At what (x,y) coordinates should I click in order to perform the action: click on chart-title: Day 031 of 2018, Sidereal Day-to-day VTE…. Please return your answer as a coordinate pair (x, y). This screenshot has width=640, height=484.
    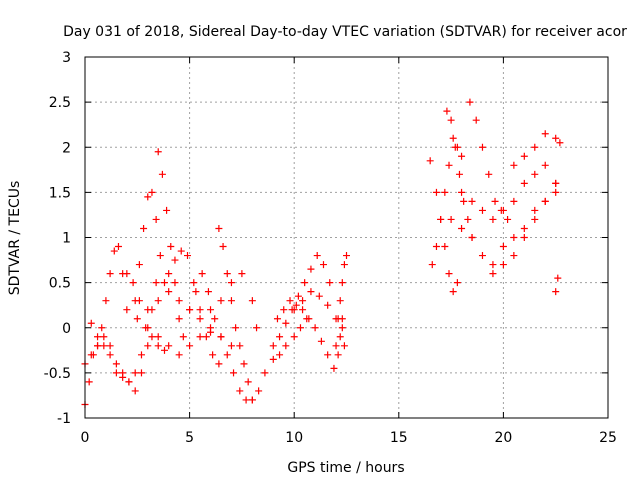
    Looking at the image, I should click on (345, 32).